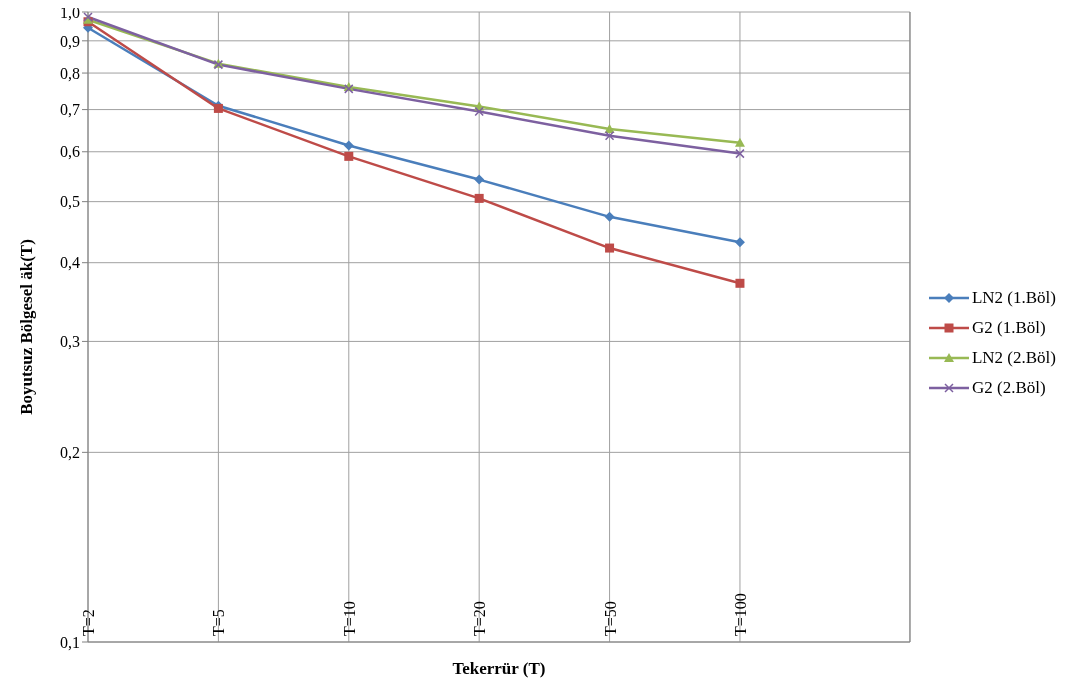  I want to click on y-axis-title: Boyutsuz Bölgesel äk(T), so click(27, 327).